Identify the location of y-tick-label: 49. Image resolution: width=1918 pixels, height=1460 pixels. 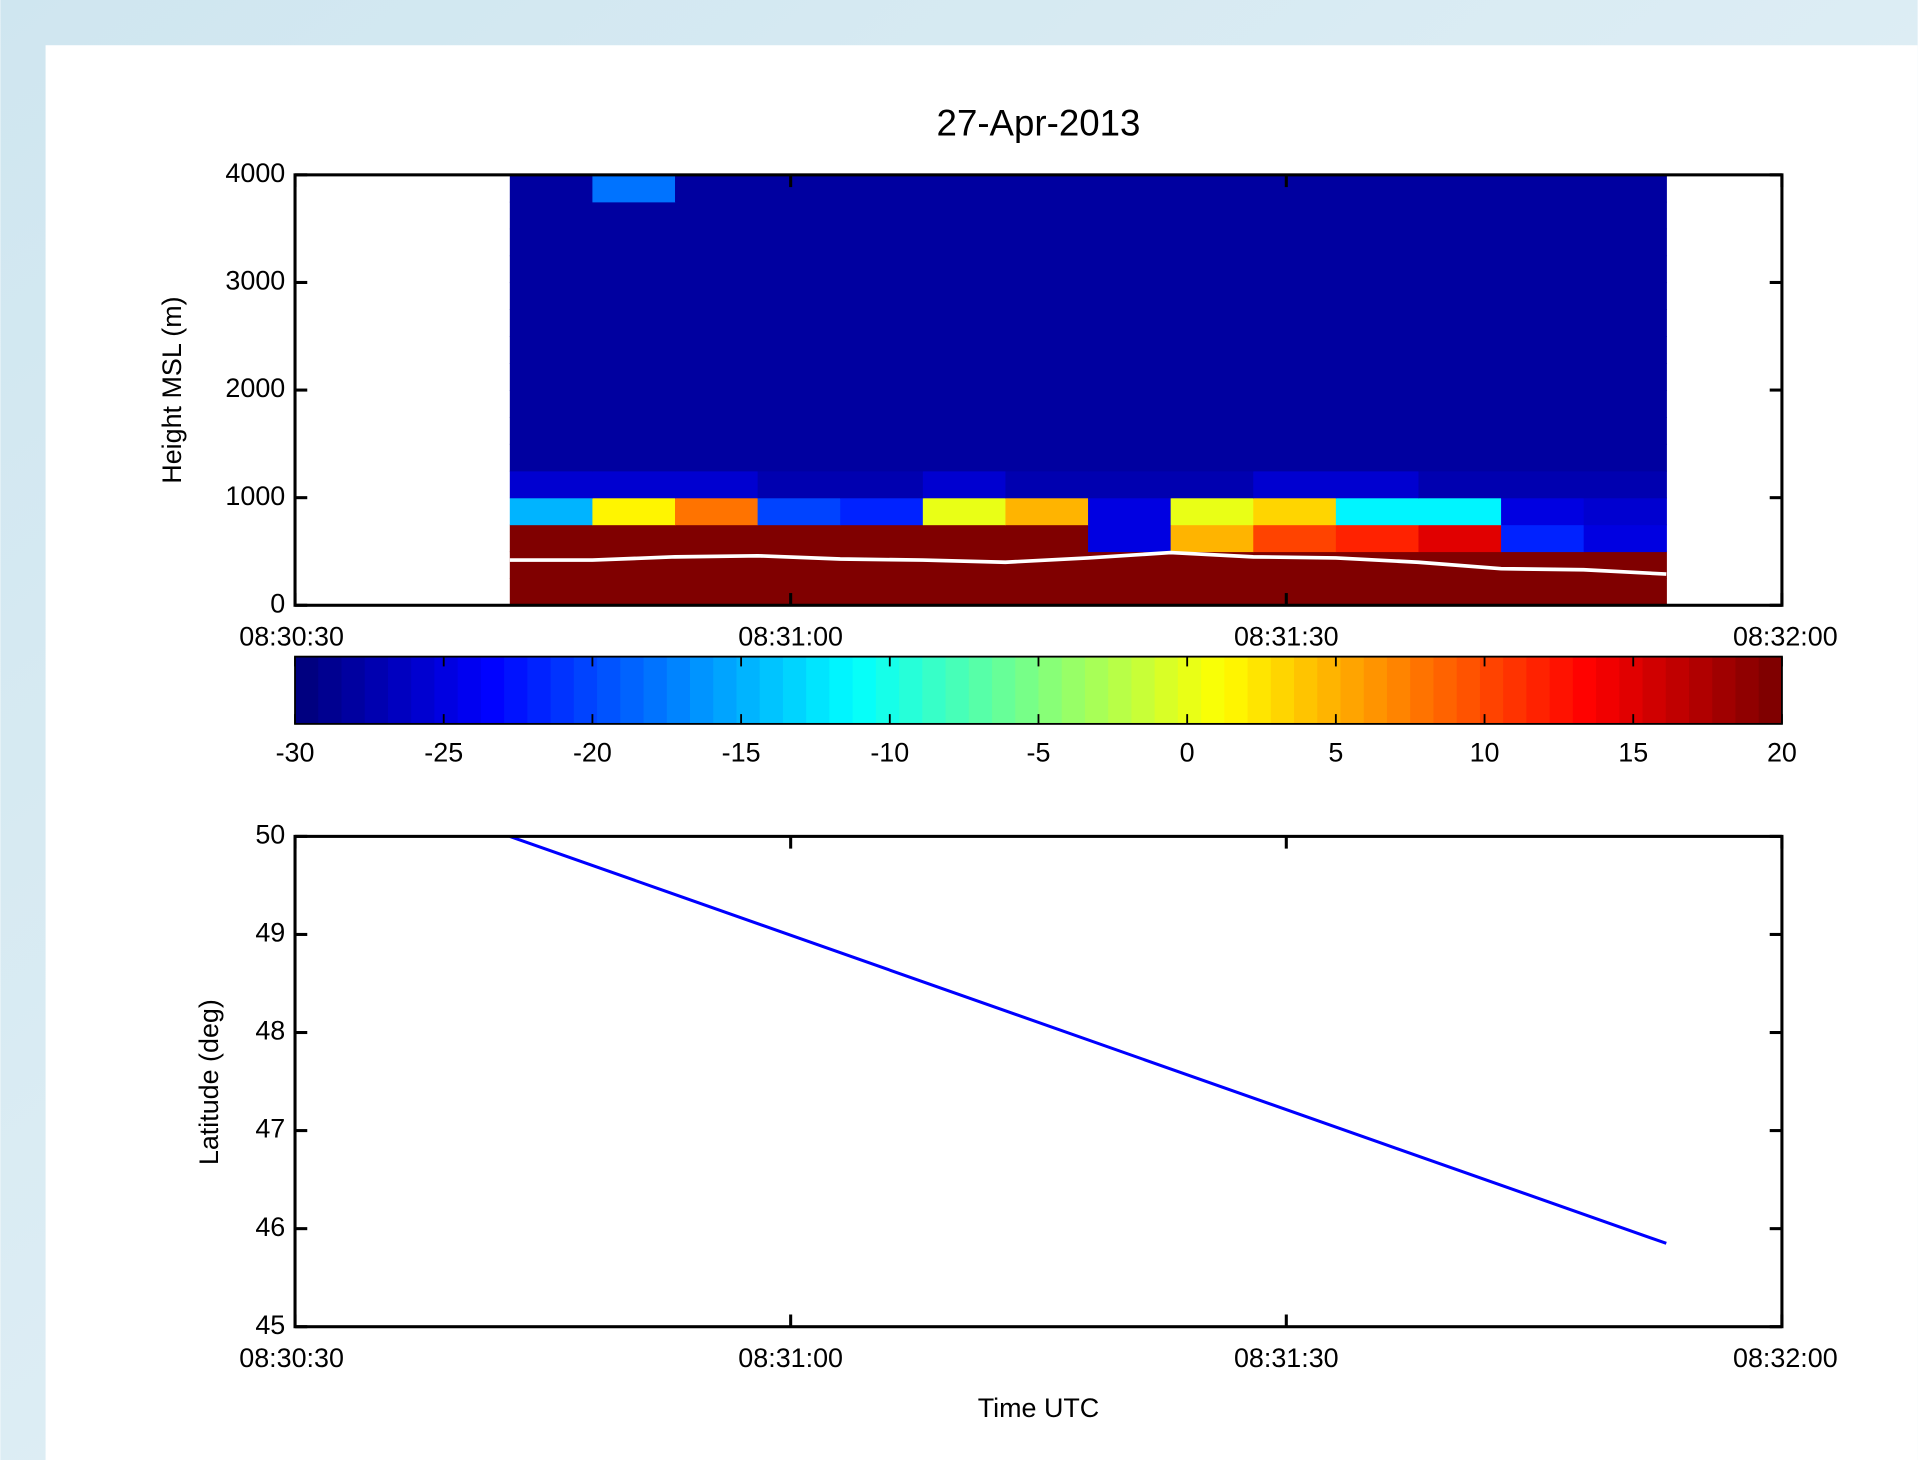
(270, 933).